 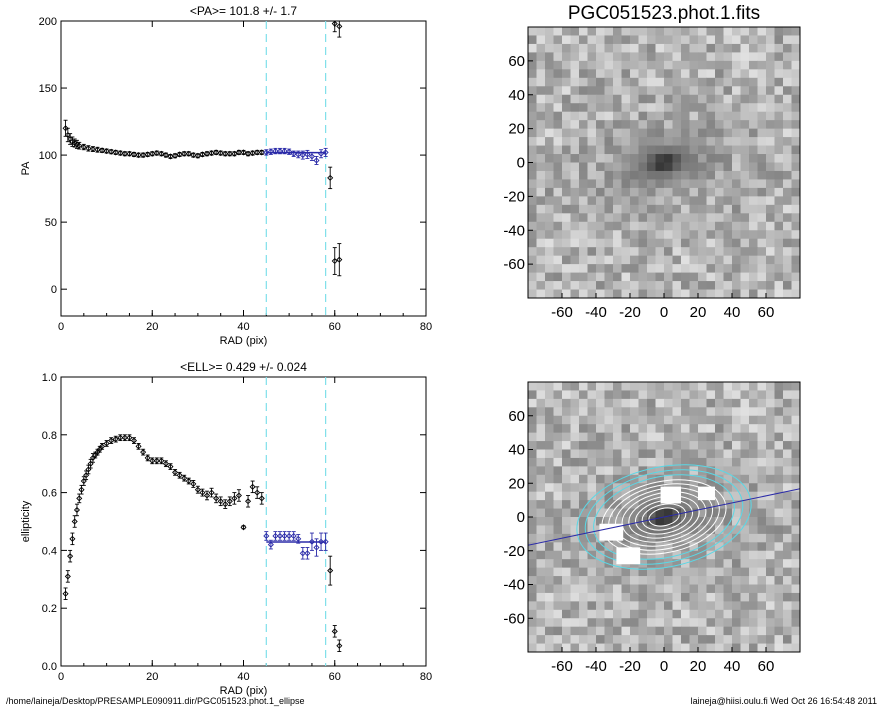 I want to click on y-tick-label: 40, so click(x=516, y=95).